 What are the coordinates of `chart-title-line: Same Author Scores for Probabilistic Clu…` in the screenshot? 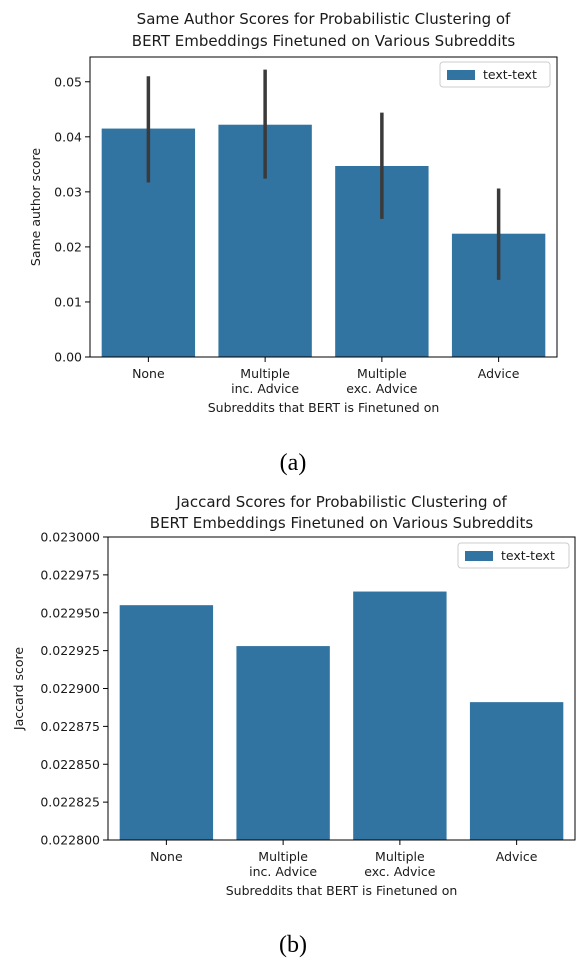 It's located at (324, 19).